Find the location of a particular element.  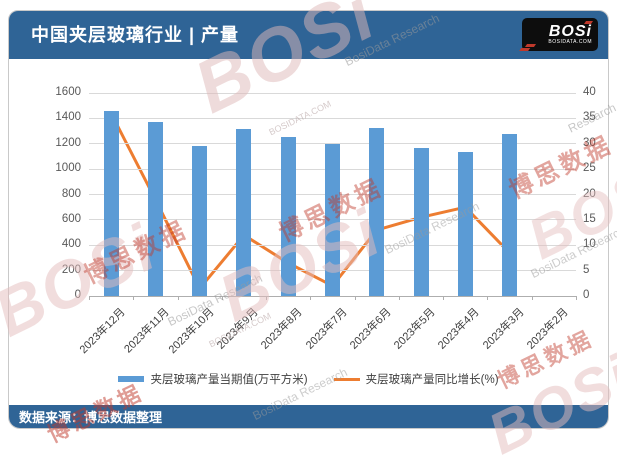

bar-2023年6月 is located at coordinates (377, 211).